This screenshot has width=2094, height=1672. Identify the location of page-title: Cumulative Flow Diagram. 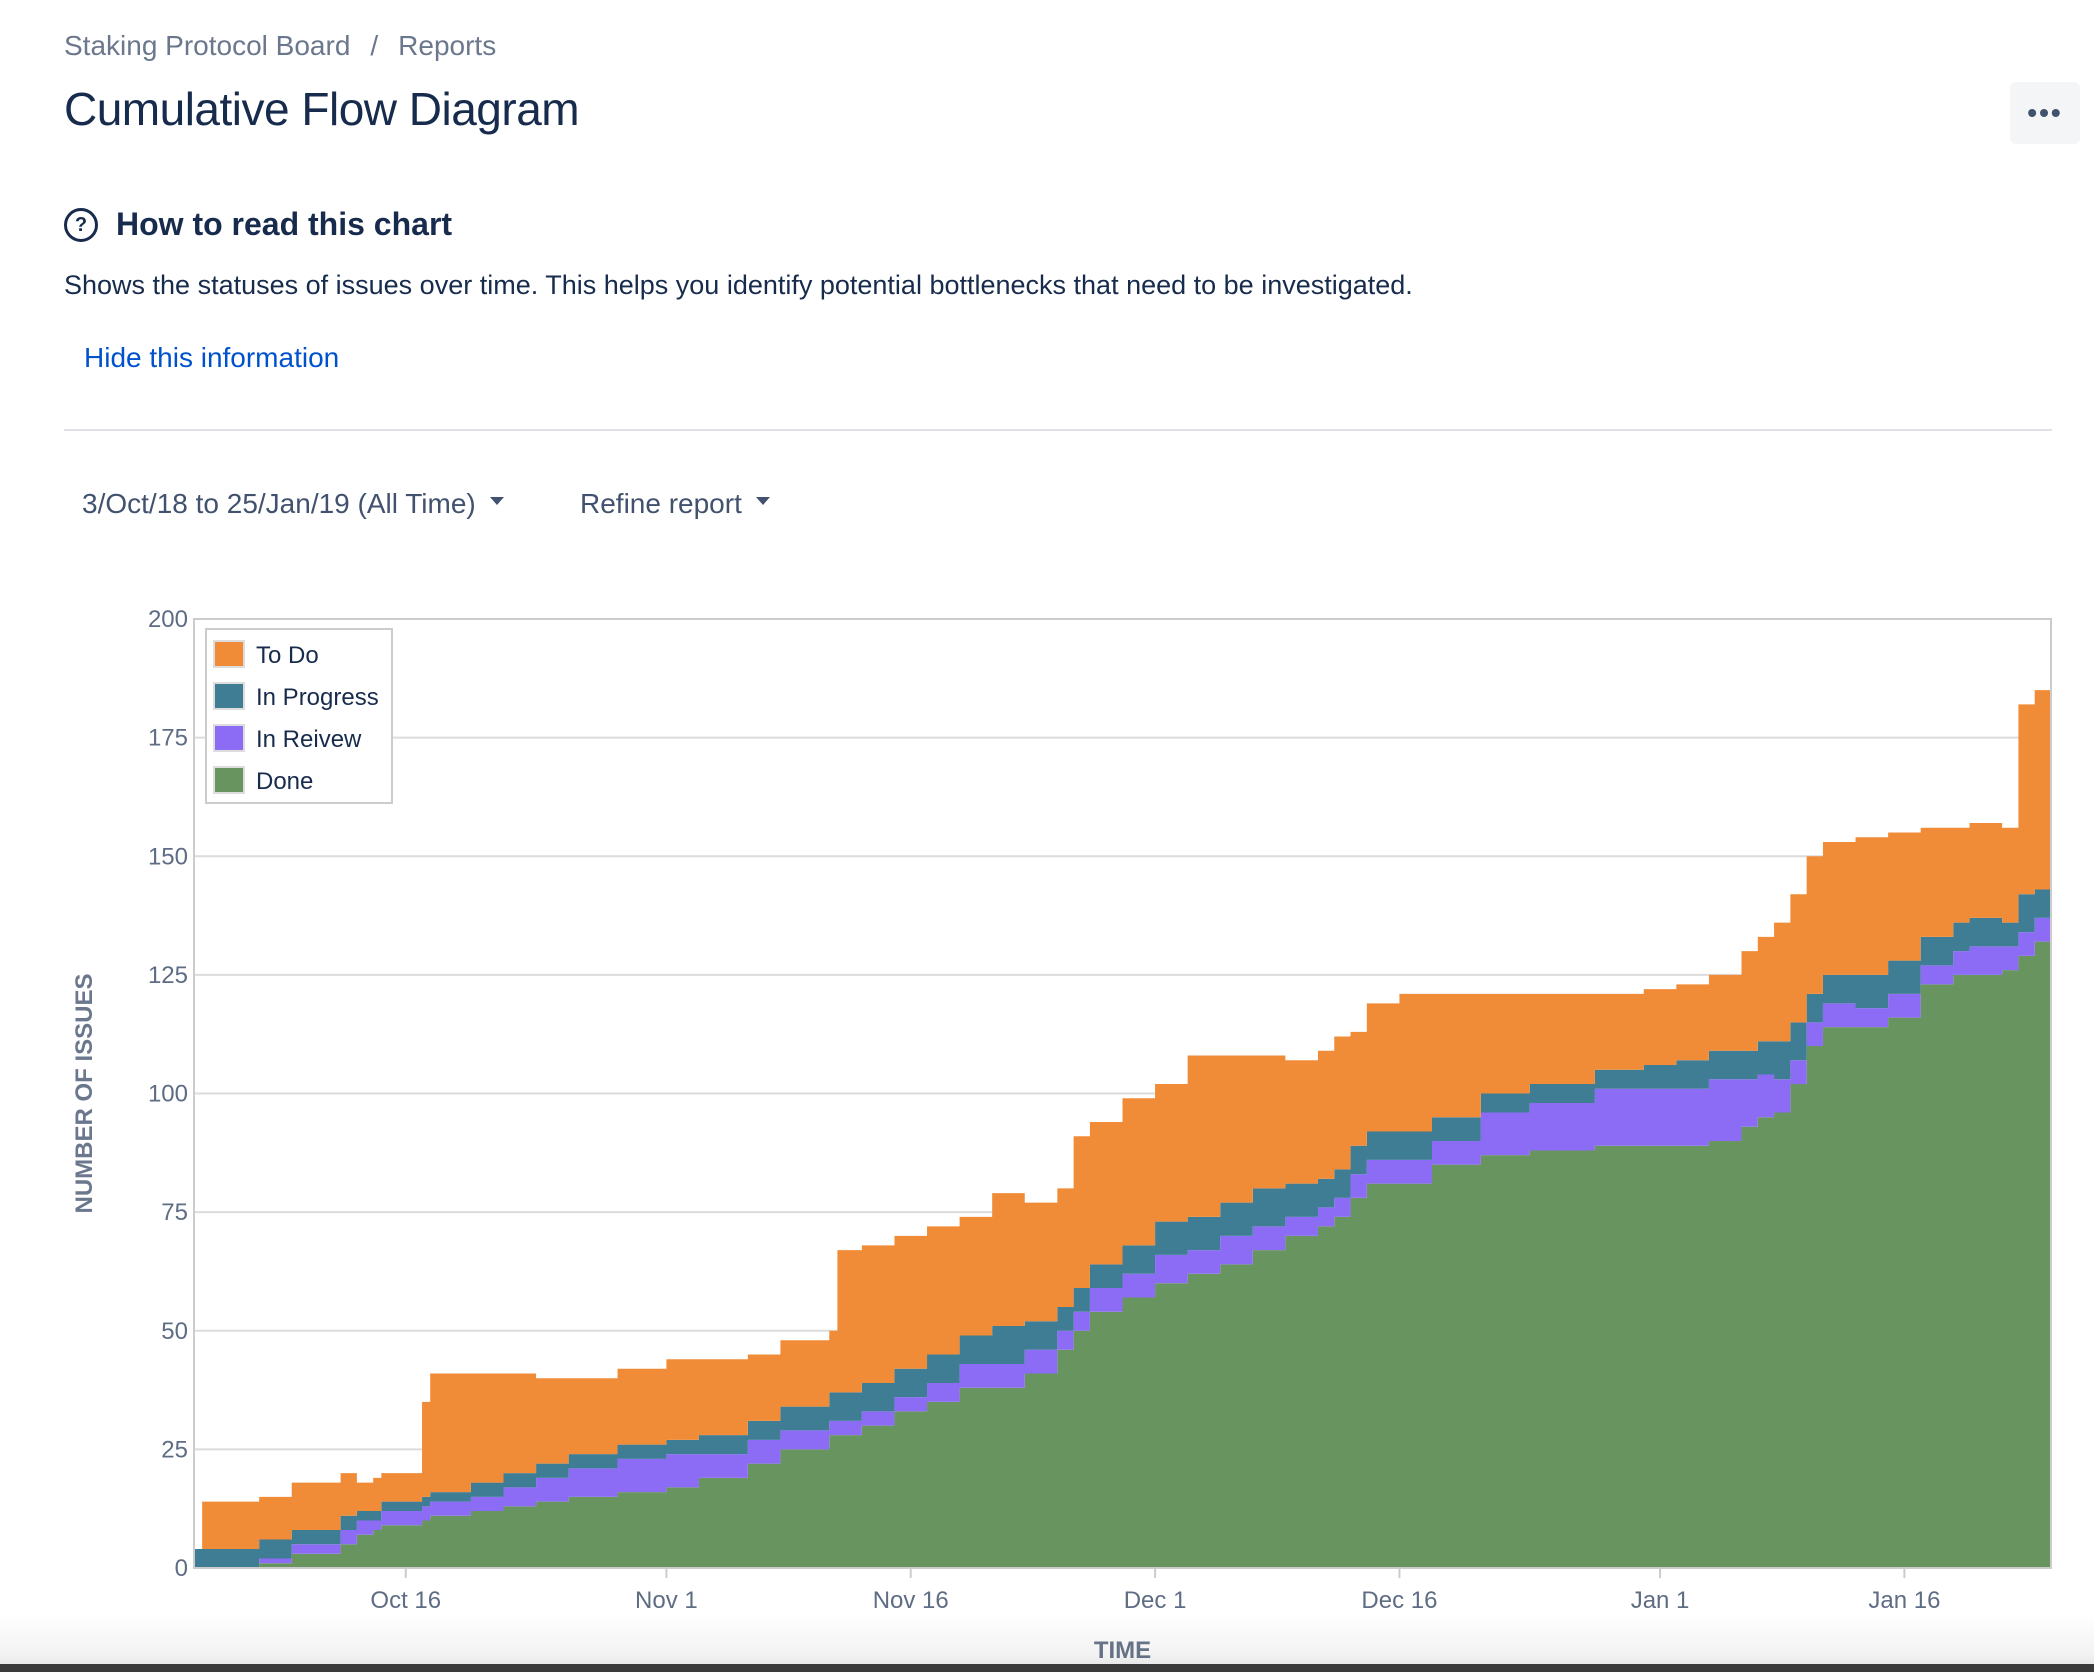
(322, 109).